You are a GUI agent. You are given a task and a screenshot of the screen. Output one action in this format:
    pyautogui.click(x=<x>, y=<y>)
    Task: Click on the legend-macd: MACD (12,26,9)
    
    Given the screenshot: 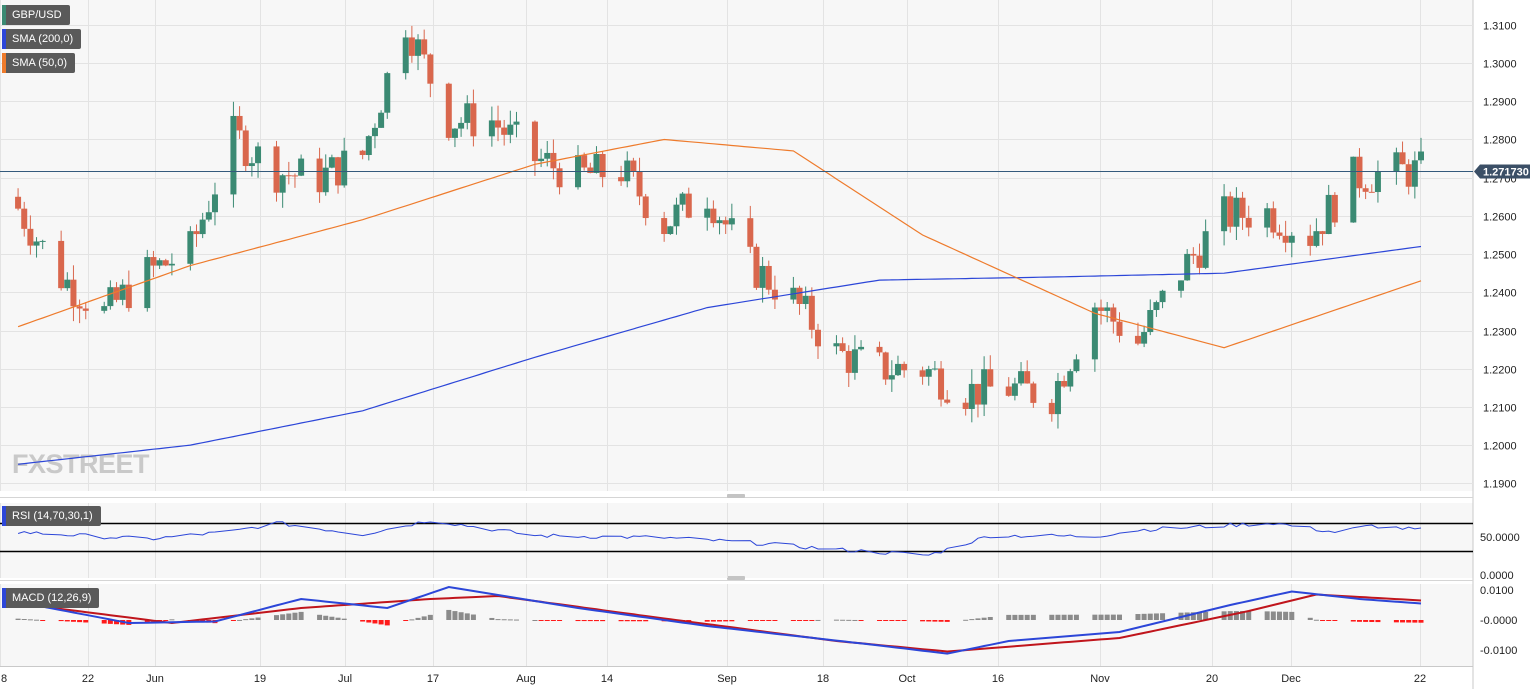 What is the action you would take?
    pyautogui.click(x=51, y=598)
    